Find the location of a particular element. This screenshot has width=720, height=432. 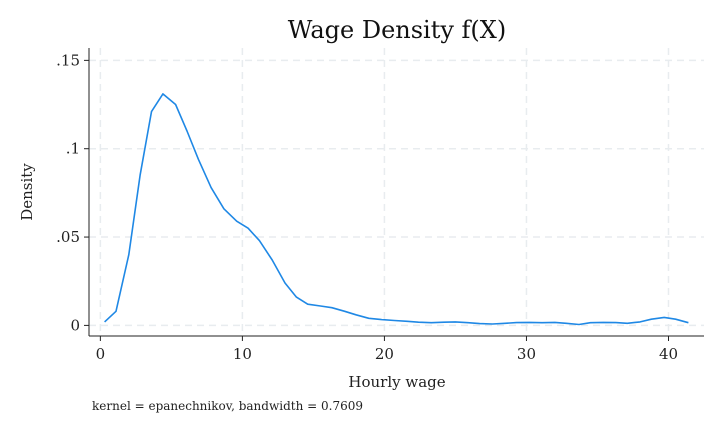

y-tick-label: .05 is located at coordinates (68, 237).